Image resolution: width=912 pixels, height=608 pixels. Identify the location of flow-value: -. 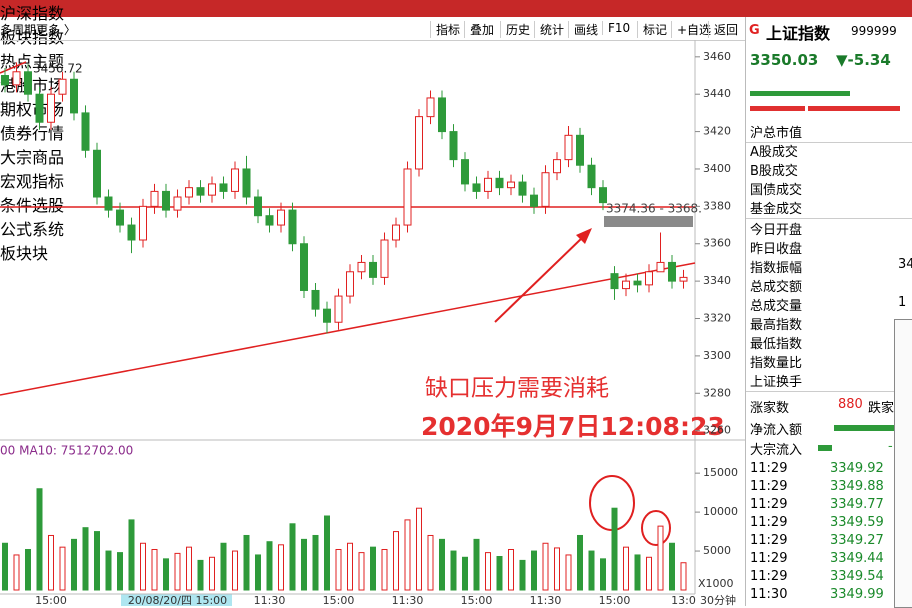
(890, 426).